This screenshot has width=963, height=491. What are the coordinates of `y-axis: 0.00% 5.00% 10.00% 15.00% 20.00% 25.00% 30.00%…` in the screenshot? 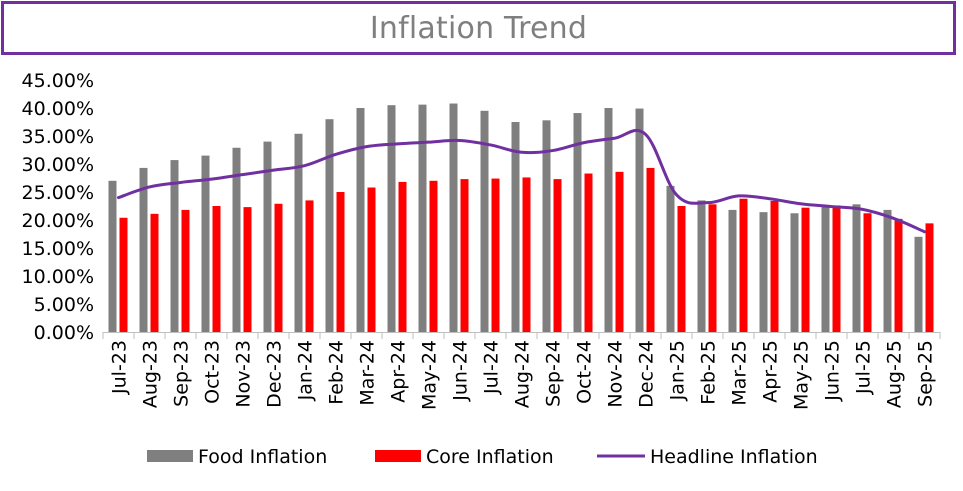 It's located at (58, 207).